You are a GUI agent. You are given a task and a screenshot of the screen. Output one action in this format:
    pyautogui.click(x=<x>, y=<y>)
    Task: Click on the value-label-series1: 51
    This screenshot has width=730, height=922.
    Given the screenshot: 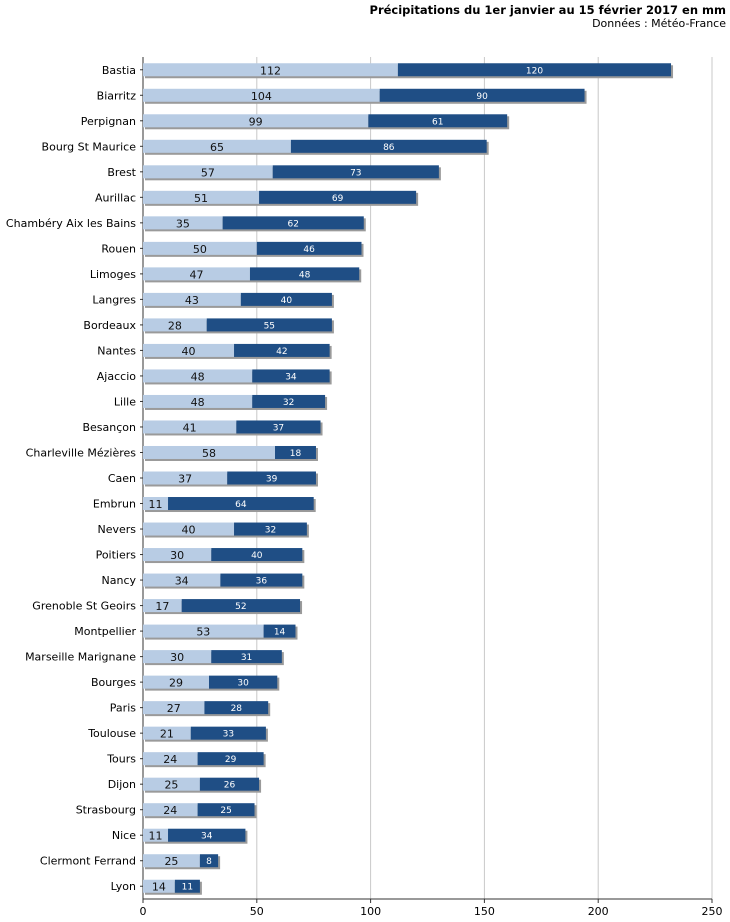 What is the action you would take?
    pyautogui.click(x=201, y=198)
    